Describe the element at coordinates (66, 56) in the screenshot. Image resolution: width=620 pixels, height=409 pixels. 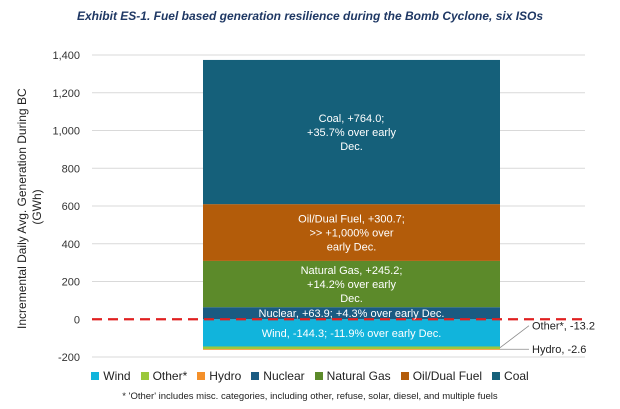
I see `y-tick-label: 1,400` at that location.